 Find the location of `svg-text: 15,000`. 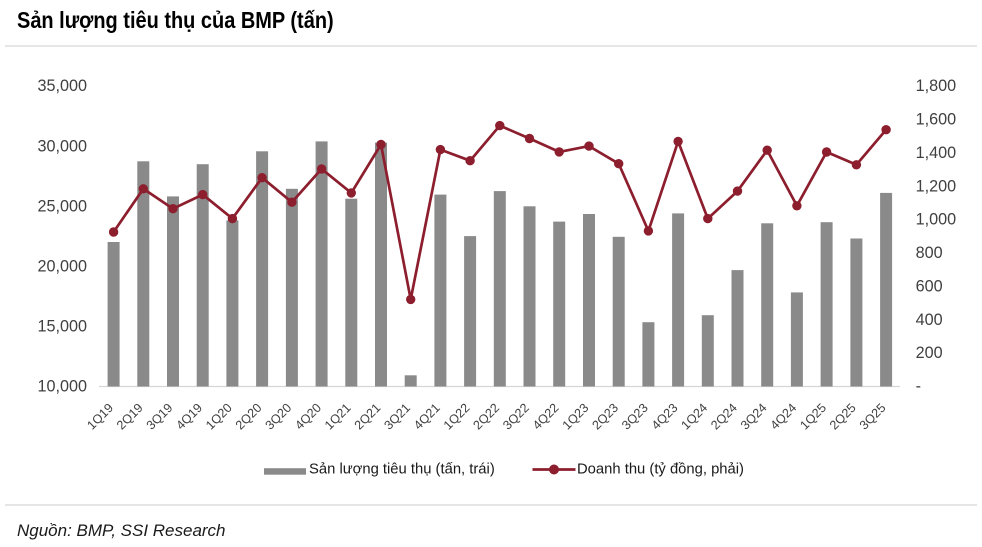

svg-text: 15,000 is located at coordinates (62, 326).